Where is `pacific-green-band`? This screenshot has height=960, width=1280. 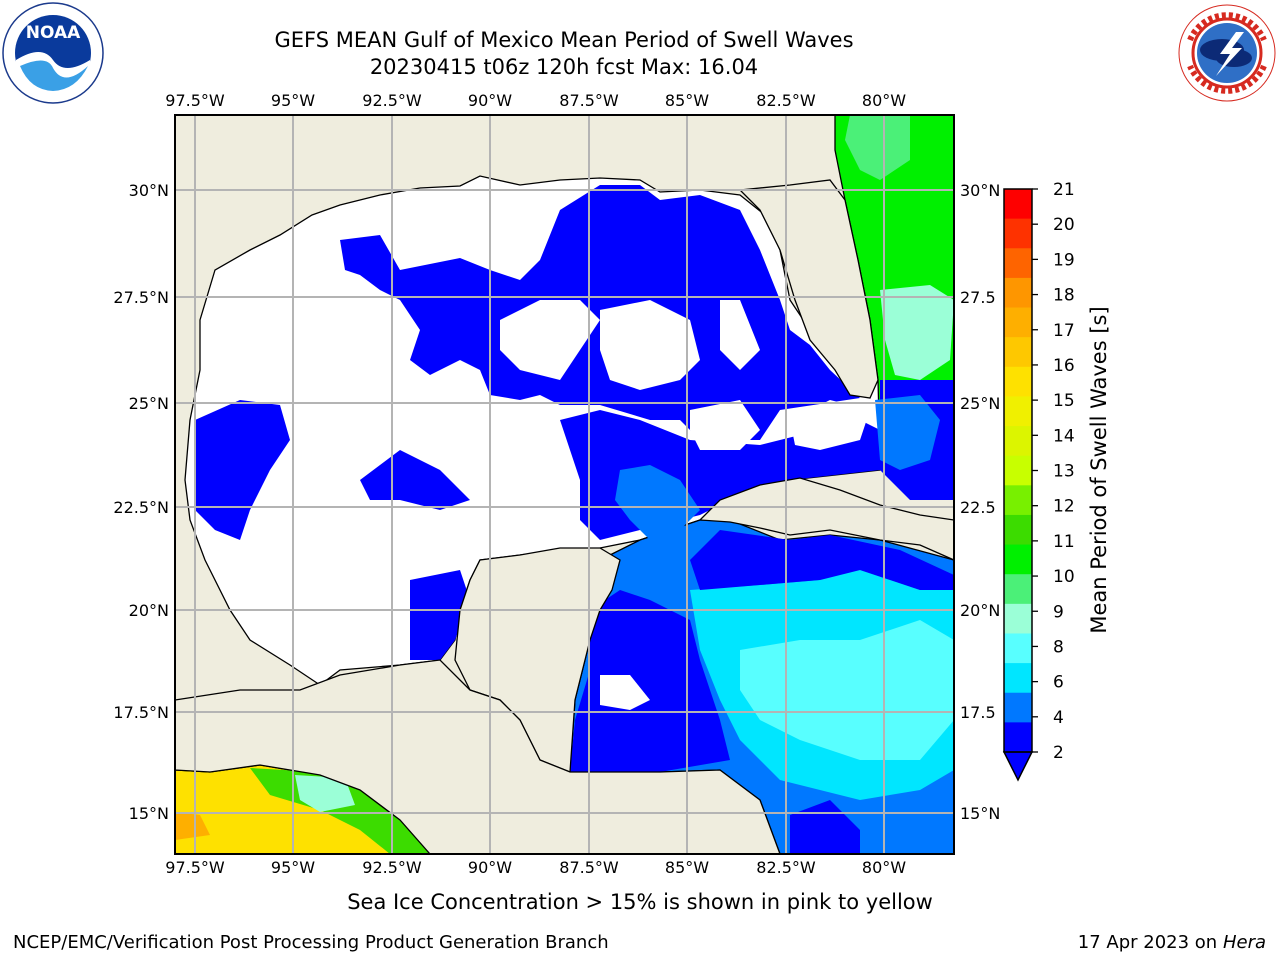
pacific-green-band is located at coordinates (340, 811).